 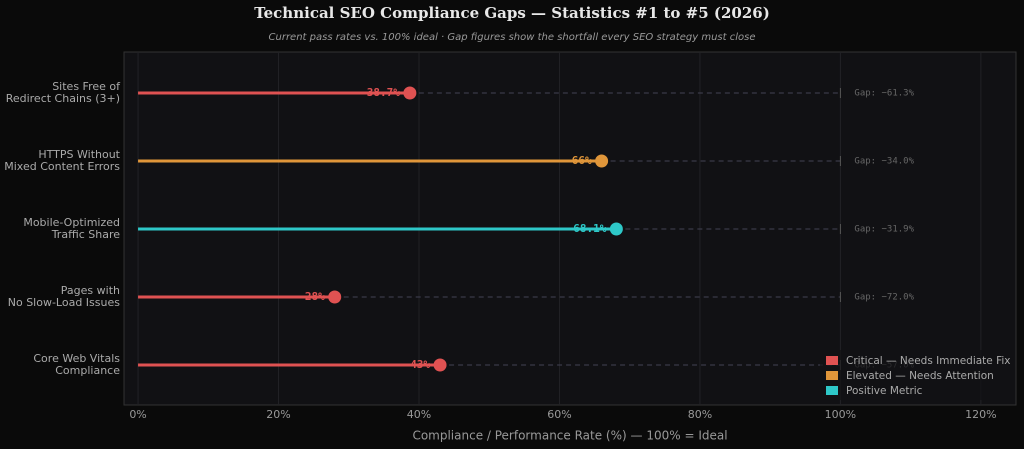 What do you see at coordinates (980, 414) in the screenshot?
I see `x-tick-label: 120%` at bounding box center [980, 414].